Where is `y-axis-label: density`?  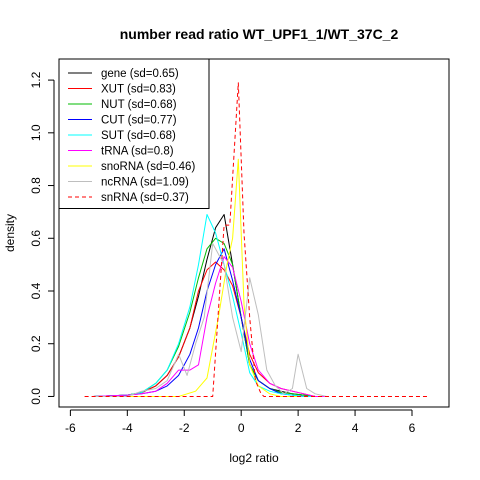
y-axis-label: density is located at coordinates (10, 233).